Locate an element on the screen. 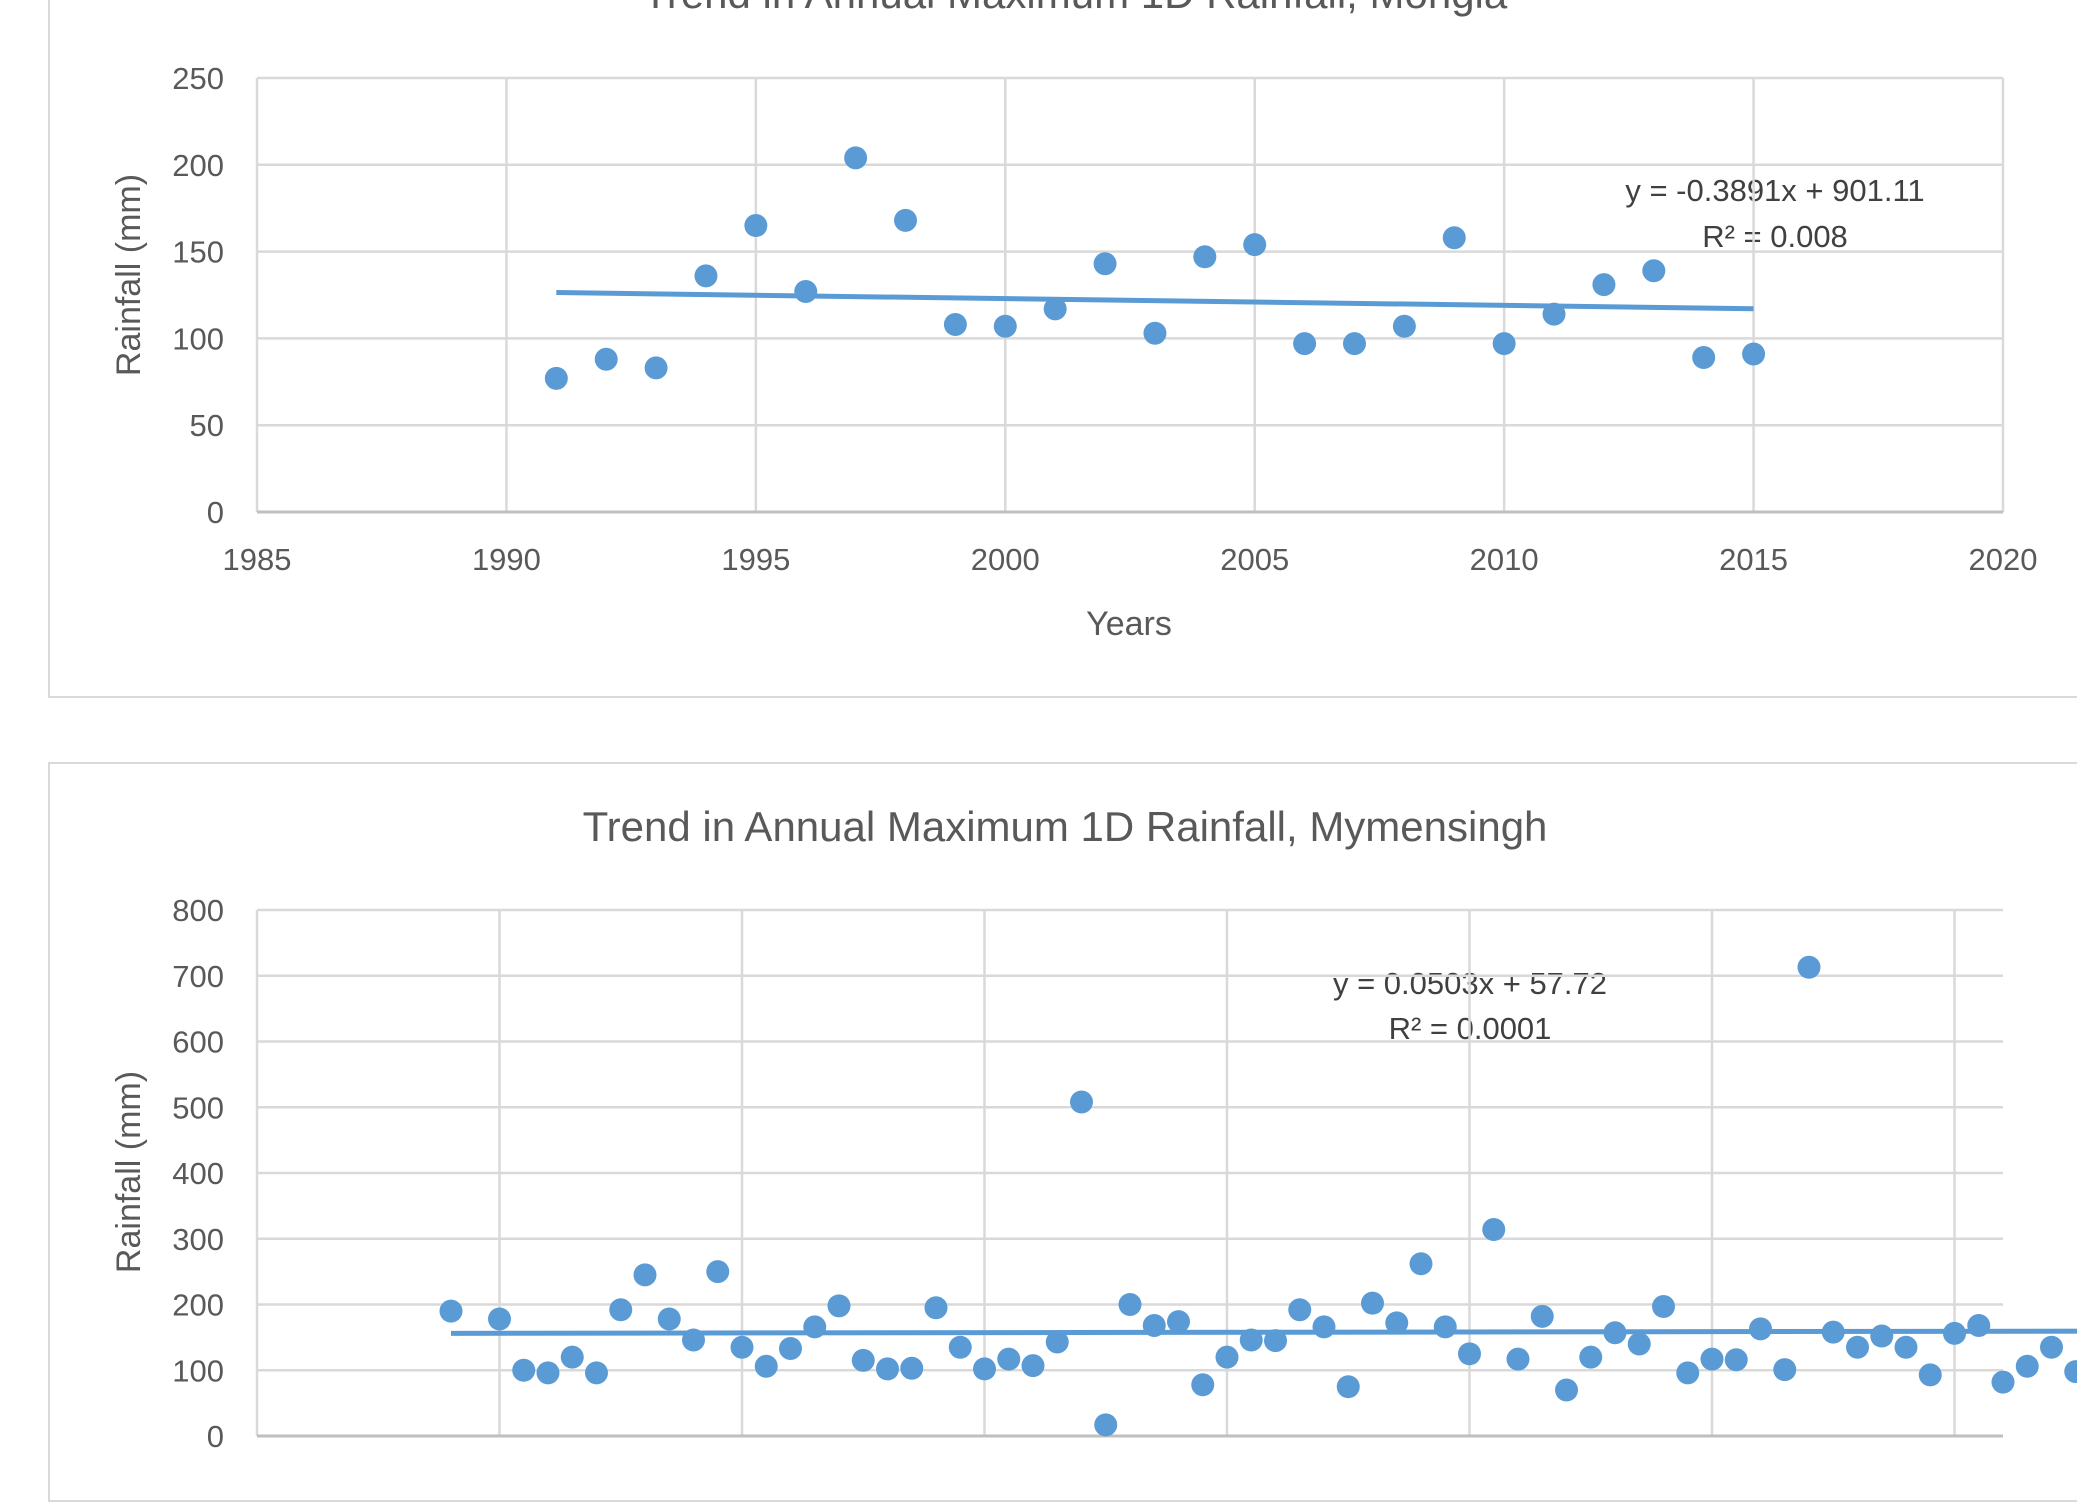 Image resolution: width=2077 pixels, height=1502 pixels. x-tick-label: 1985 is located at coordinates (257, 559).